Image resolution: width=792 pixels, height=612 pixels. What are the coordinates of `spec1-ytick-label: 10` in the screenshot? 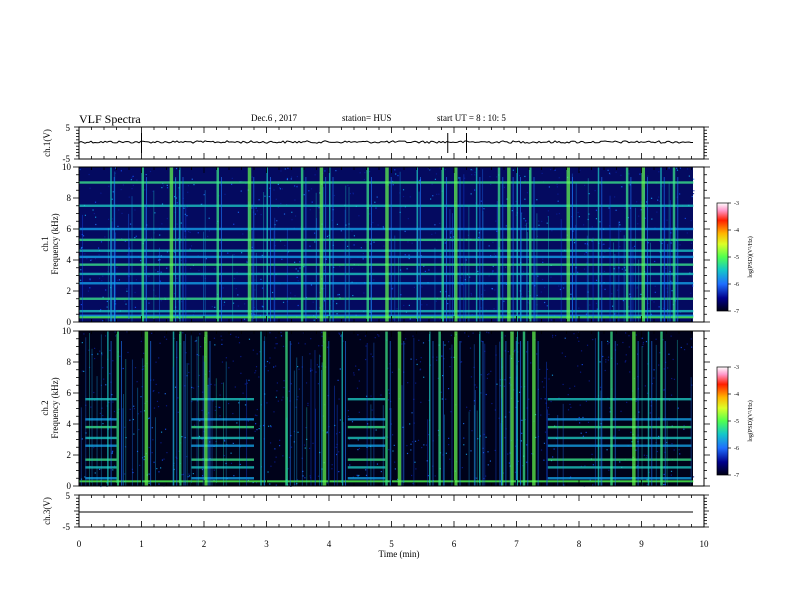 It's located at (67, 167).